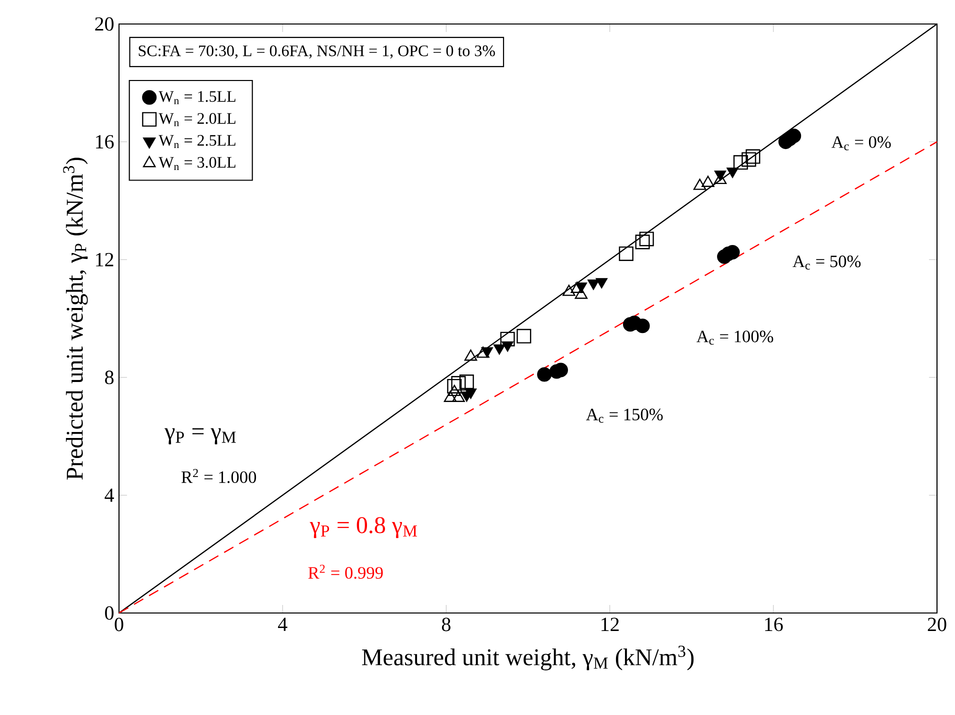 The width and height of the screenshot is (955, 715). What do you see at coordinates (75, 319) in the screenshot?
I see `y-axis-title: Predicted unit weight, γ$_{P}$ (kN/m$^{3}$)` at bounding box center [75, 319].